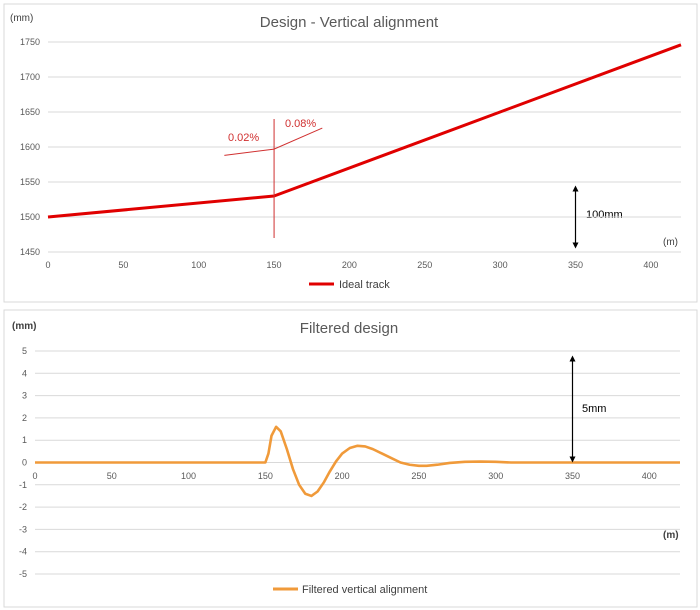 This screenshot has width=700, height=610. Describe the element at coordinates (24, 418) in the screenshot. I see `y-tick-label: 2` at that location.